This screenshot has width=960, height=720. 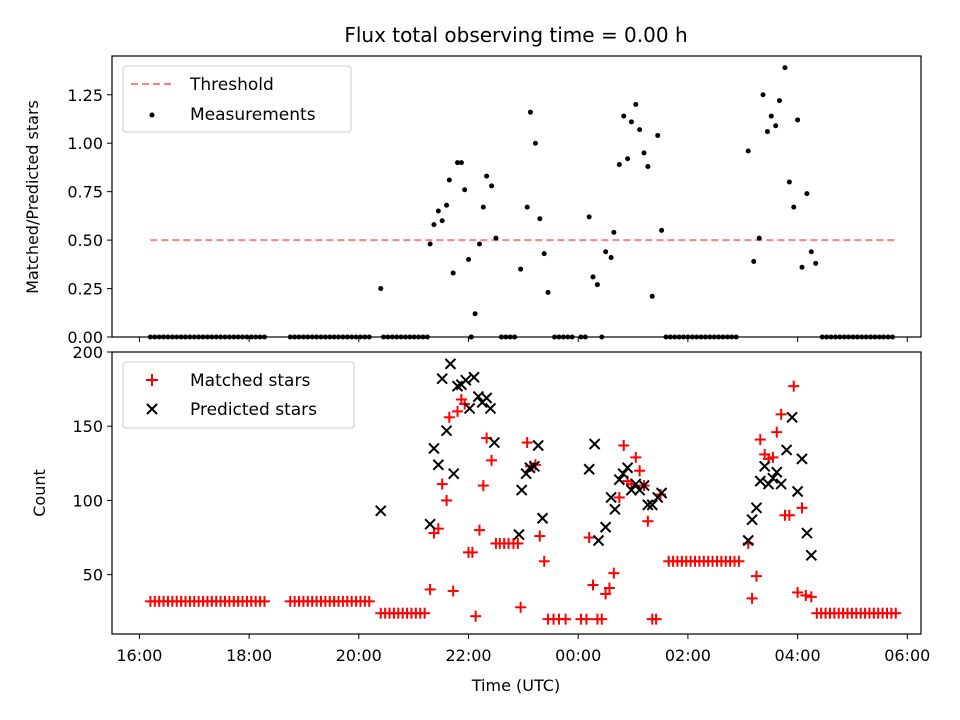 I want to click on y-tick-label: 50, so click(x=93, y=575).